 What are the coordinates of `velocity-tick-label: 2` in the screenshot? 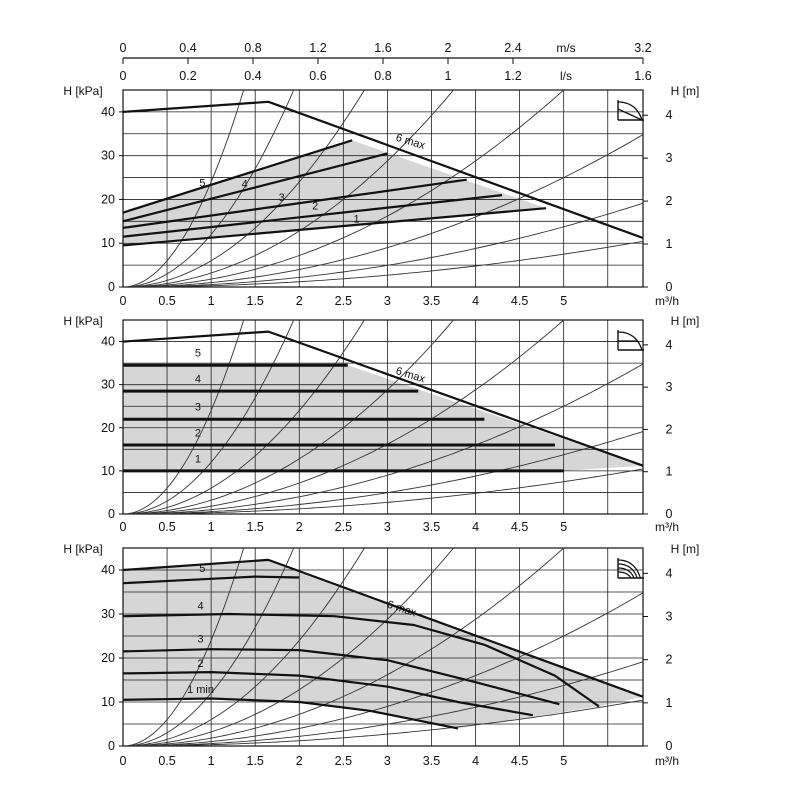 It's located at (448, 48).